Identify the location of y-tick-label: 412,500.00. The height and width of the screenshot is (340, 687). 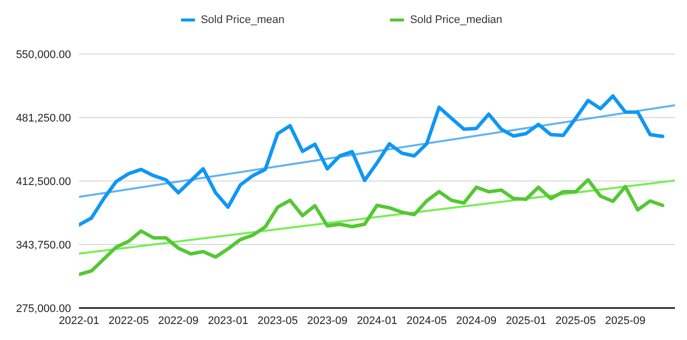
(43, 182).